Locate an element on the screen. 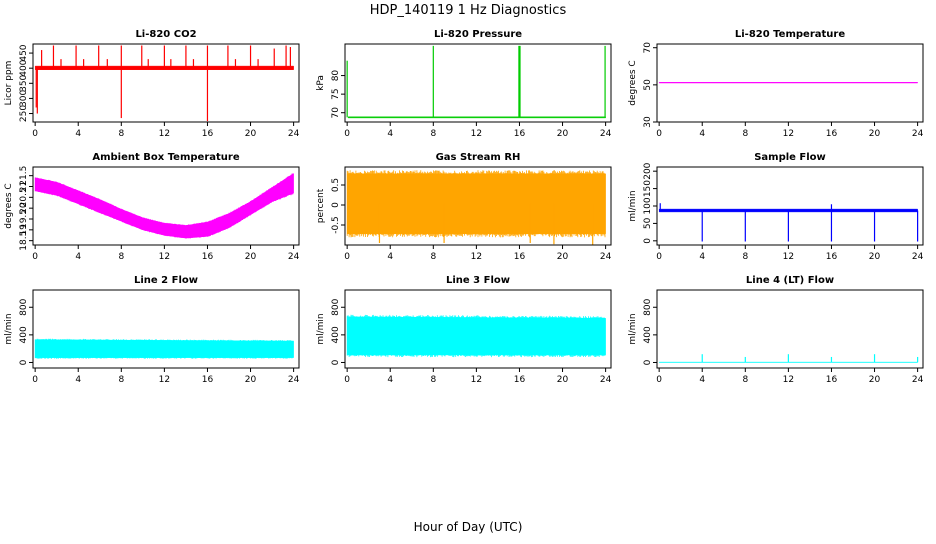  y-tick-label: 80 is located at coordinates (336, 76).